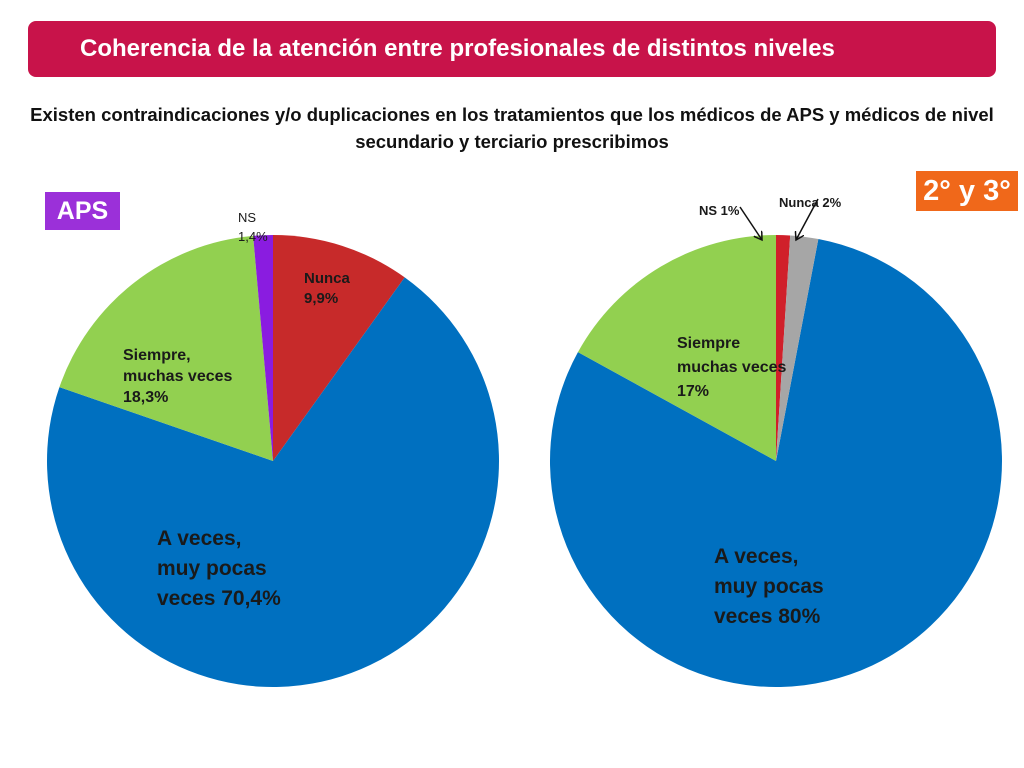 This screenshot has width=1024, height=768. I want to click on pie-0-slice-ns, so click(263, 348).